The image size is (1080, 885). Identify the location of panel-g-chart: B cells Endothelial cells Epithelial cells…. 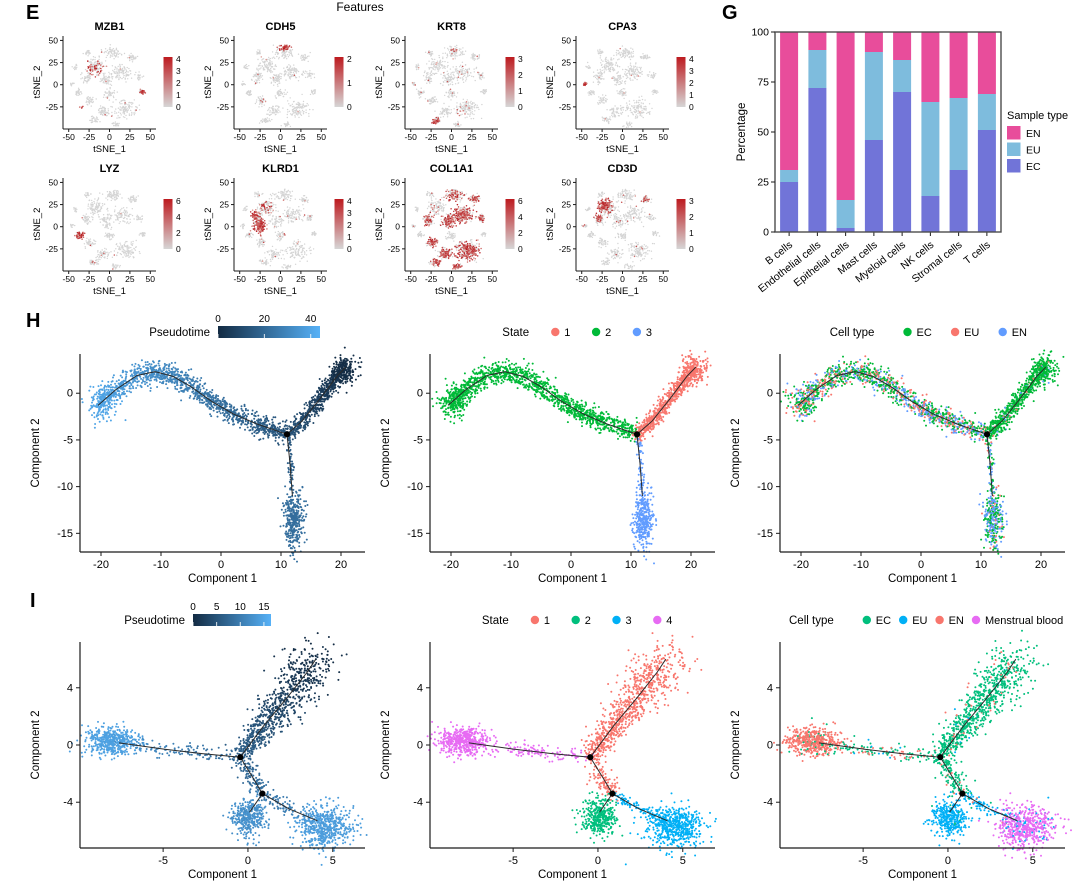
(906, 166).